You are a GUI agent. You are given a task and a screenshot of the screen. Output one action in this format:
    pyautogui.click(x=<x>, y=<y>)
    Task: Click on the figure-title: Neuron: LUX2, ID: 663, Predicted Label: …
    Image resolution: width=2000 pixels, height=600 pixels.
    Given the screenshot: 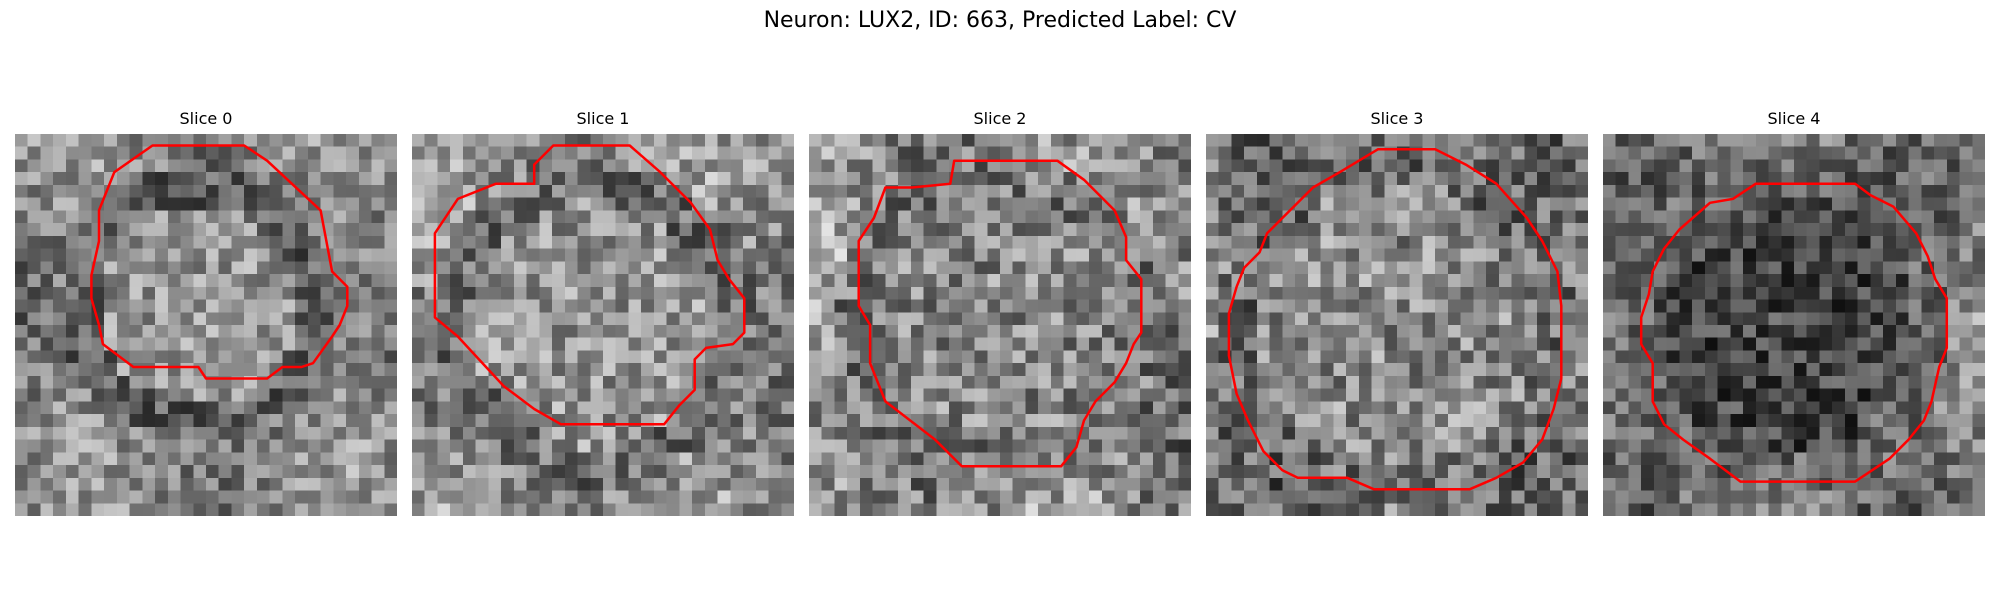 What is the action you would take?
    pyautogui.click(x=1000, y=20)
    